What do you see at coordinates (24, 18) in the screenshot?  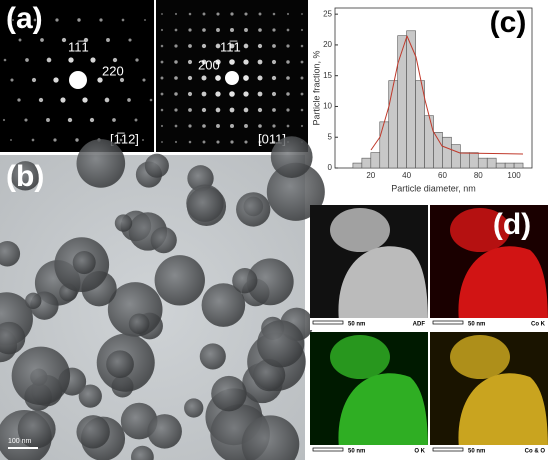 I see `panel-label: (a)` at bounding box center [24, 18].